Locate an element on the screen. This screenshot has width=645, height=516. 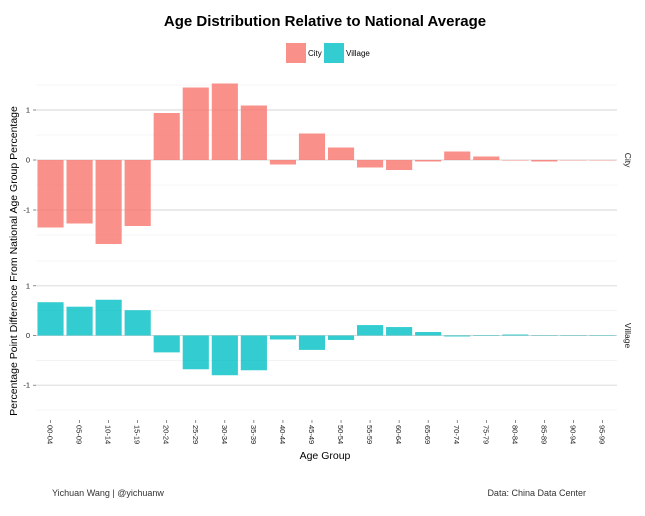
facet-label-village: Village is located at coordinates (628, 336).